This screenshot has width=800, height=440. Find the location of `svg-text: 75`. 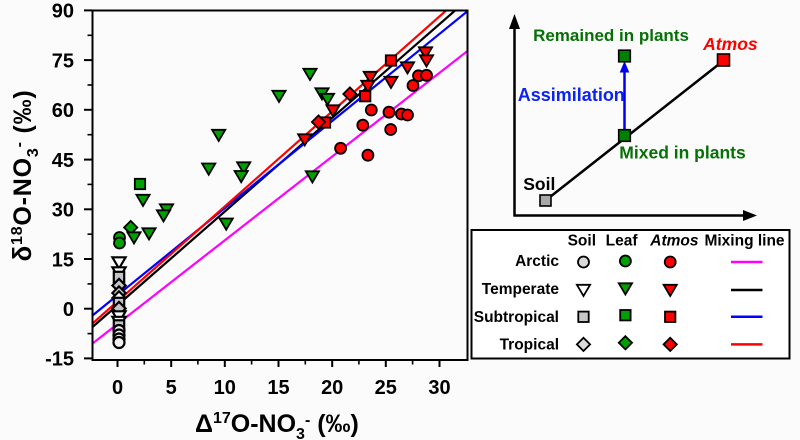

svg-text: 75 is located at coordinates (63, 61).